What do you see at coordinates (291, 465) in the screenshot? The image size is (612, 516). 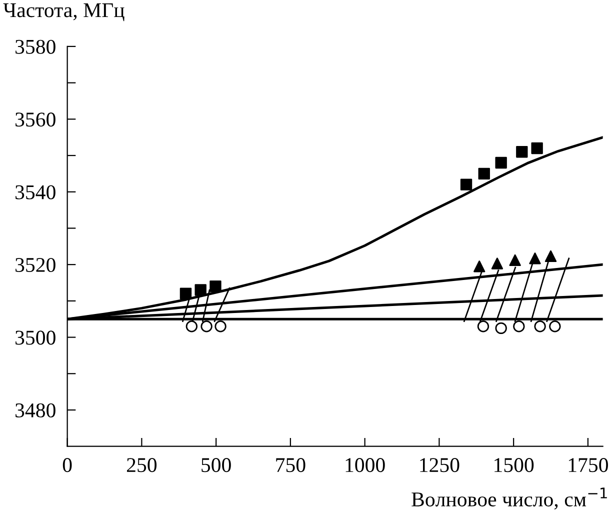 I see `x-tick-label: 750` at bounding box center [291, 465].